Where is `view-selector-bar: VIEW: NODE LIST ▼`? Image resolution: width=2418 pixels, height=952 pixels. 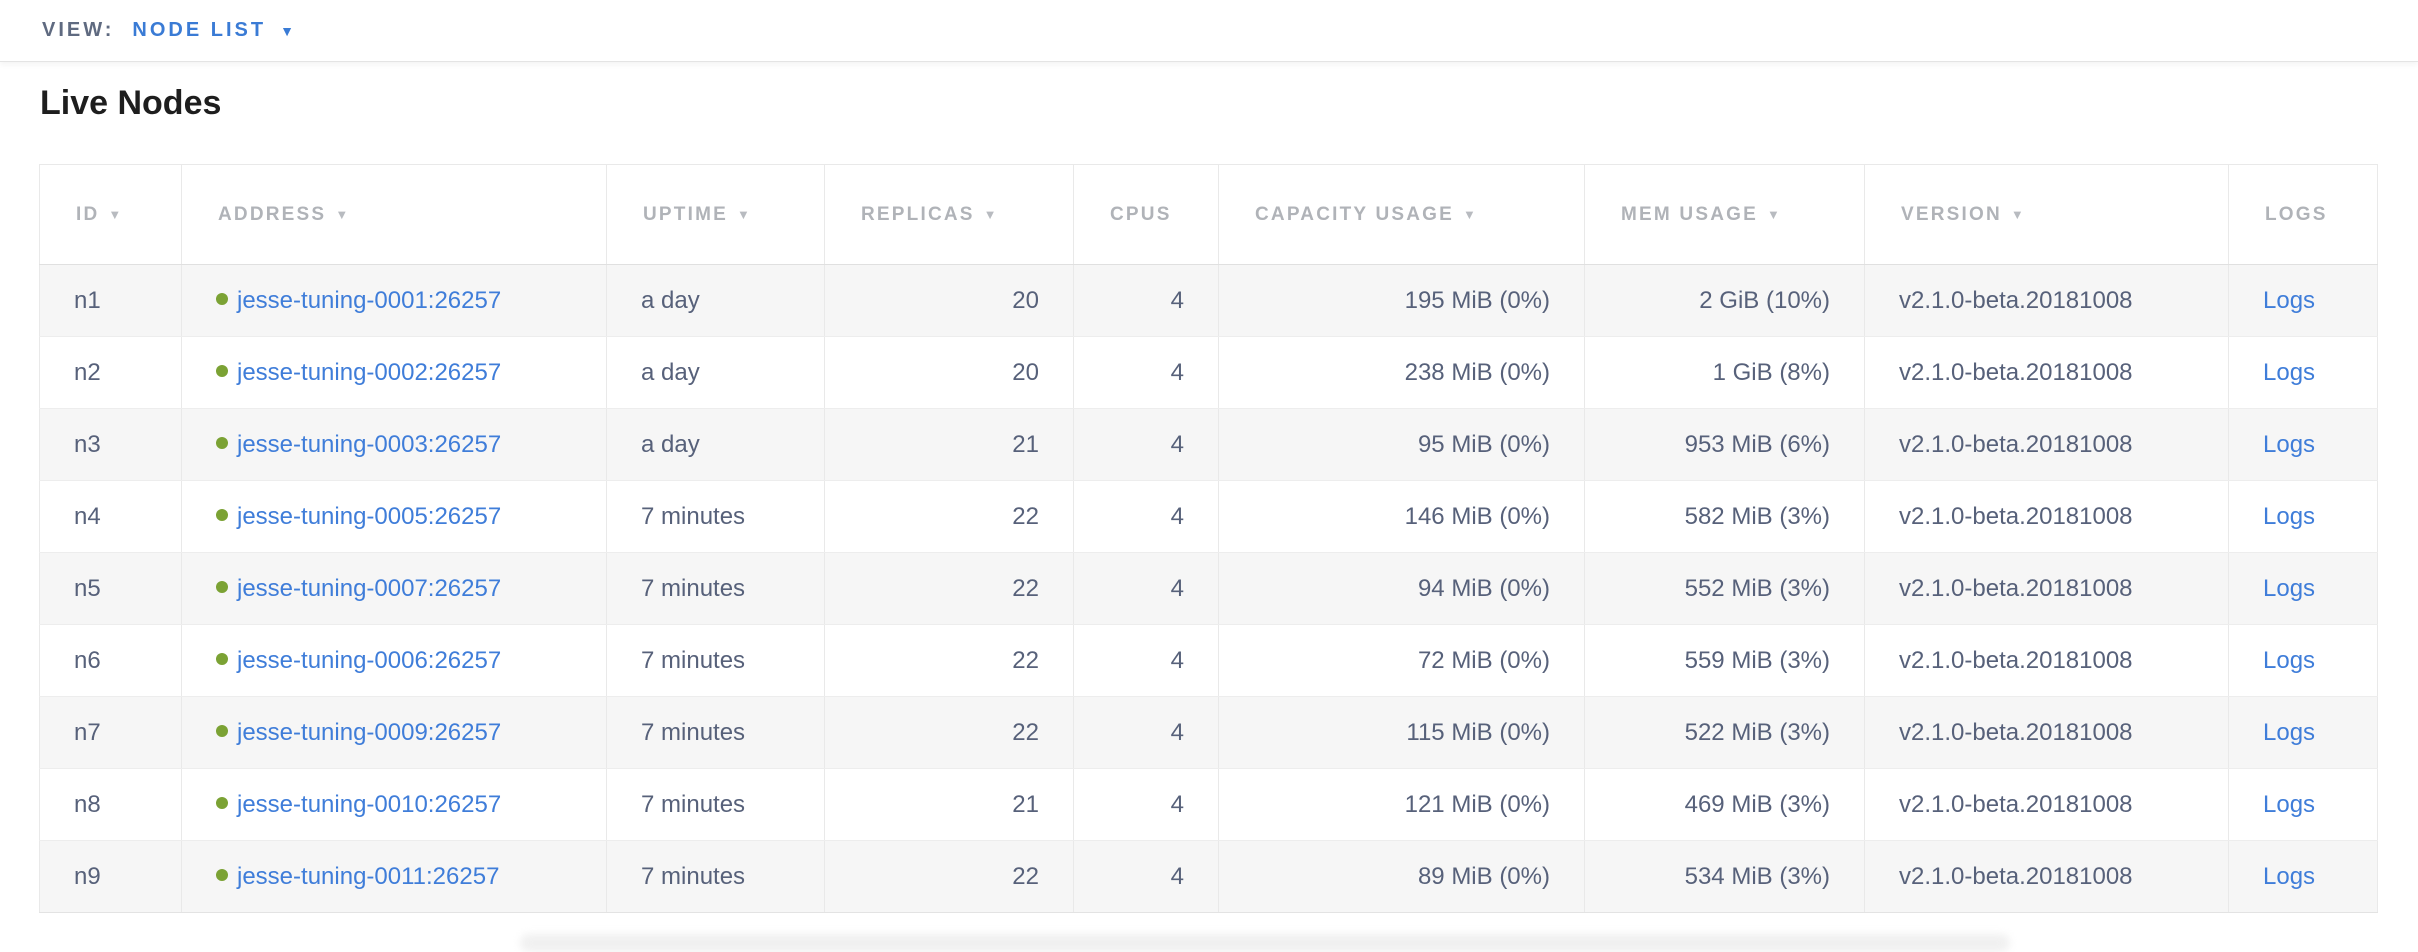 view-selector-bar: VIEW: NODE LIST ▼ is located at coordinates (1209, 31).